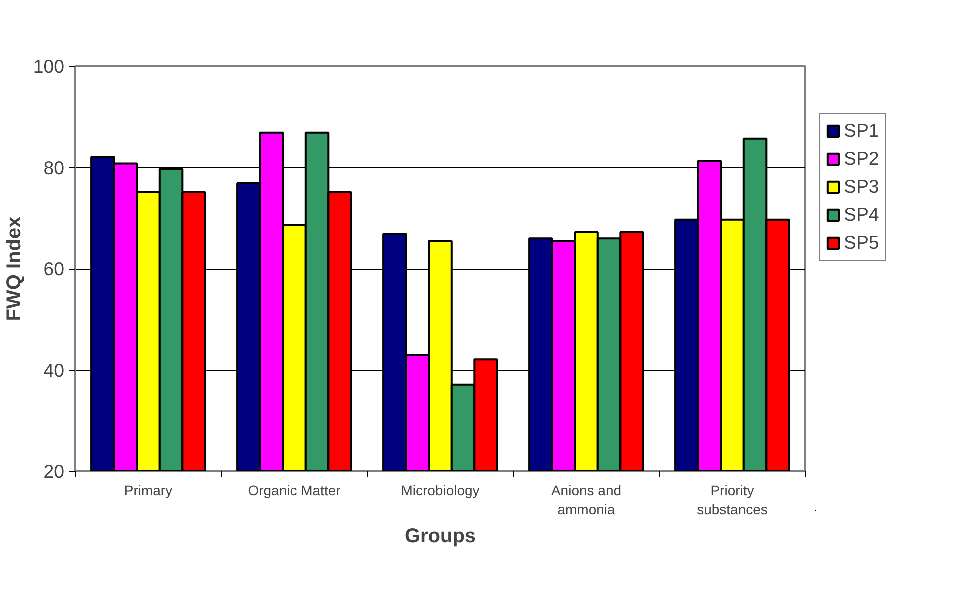  Describe the element at coordinates (862, 243) in the screenshot. I see `legend-label: SP5` at that location.